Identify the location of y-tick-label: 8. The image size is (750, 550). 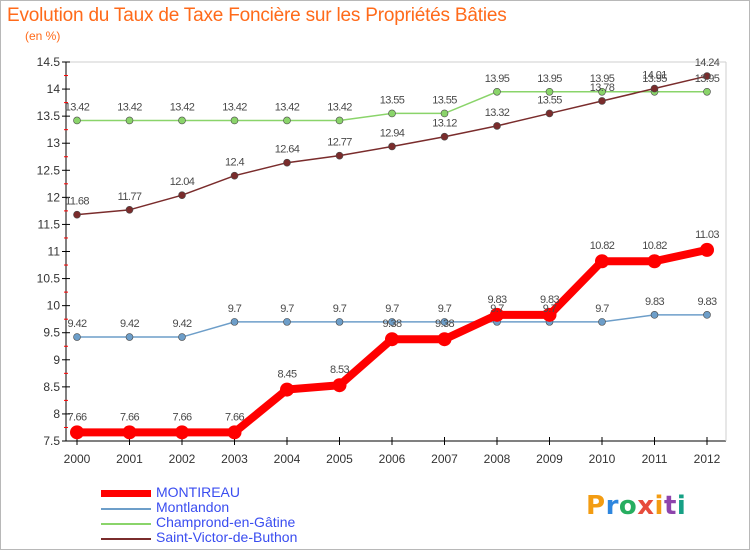
(56, 414).